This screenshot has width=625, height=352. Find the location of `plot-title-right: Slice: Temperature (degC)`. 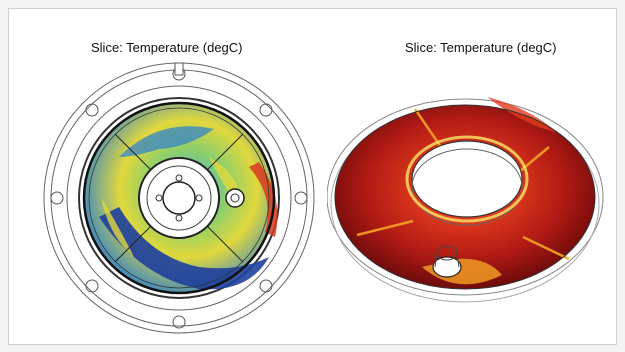

plot-title-right: Slice: Temperature (degC) is located at coordinates (481, 47).